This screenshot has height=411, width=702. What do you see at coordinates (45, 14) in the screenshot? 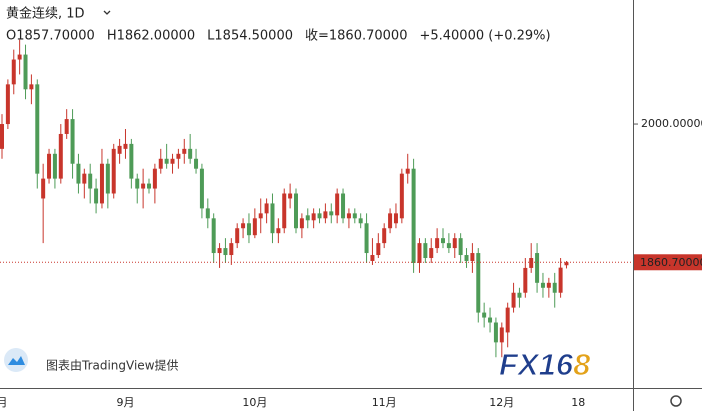
I see `chart-title: 黄金连续, 1D` at bounding box center [45, 14].